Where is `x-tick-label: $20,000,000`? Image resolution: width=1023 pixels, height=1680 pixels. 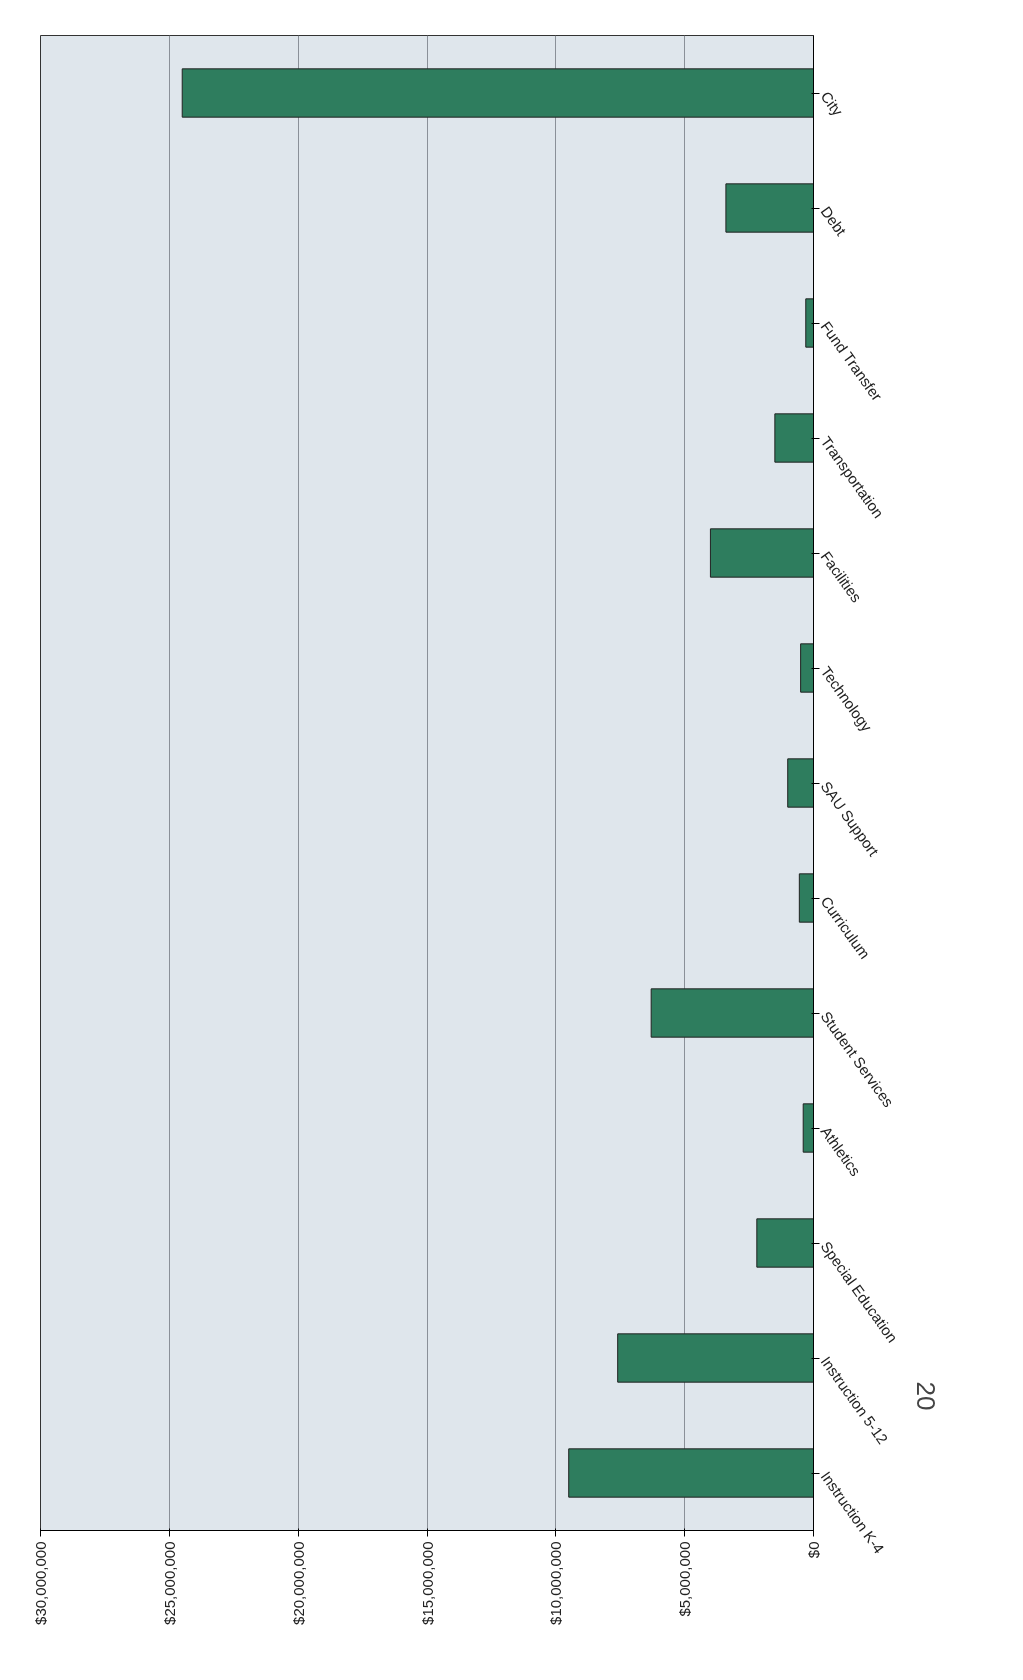
x-tick-label: $20,000,000 is located at coordinates (298, 1583).